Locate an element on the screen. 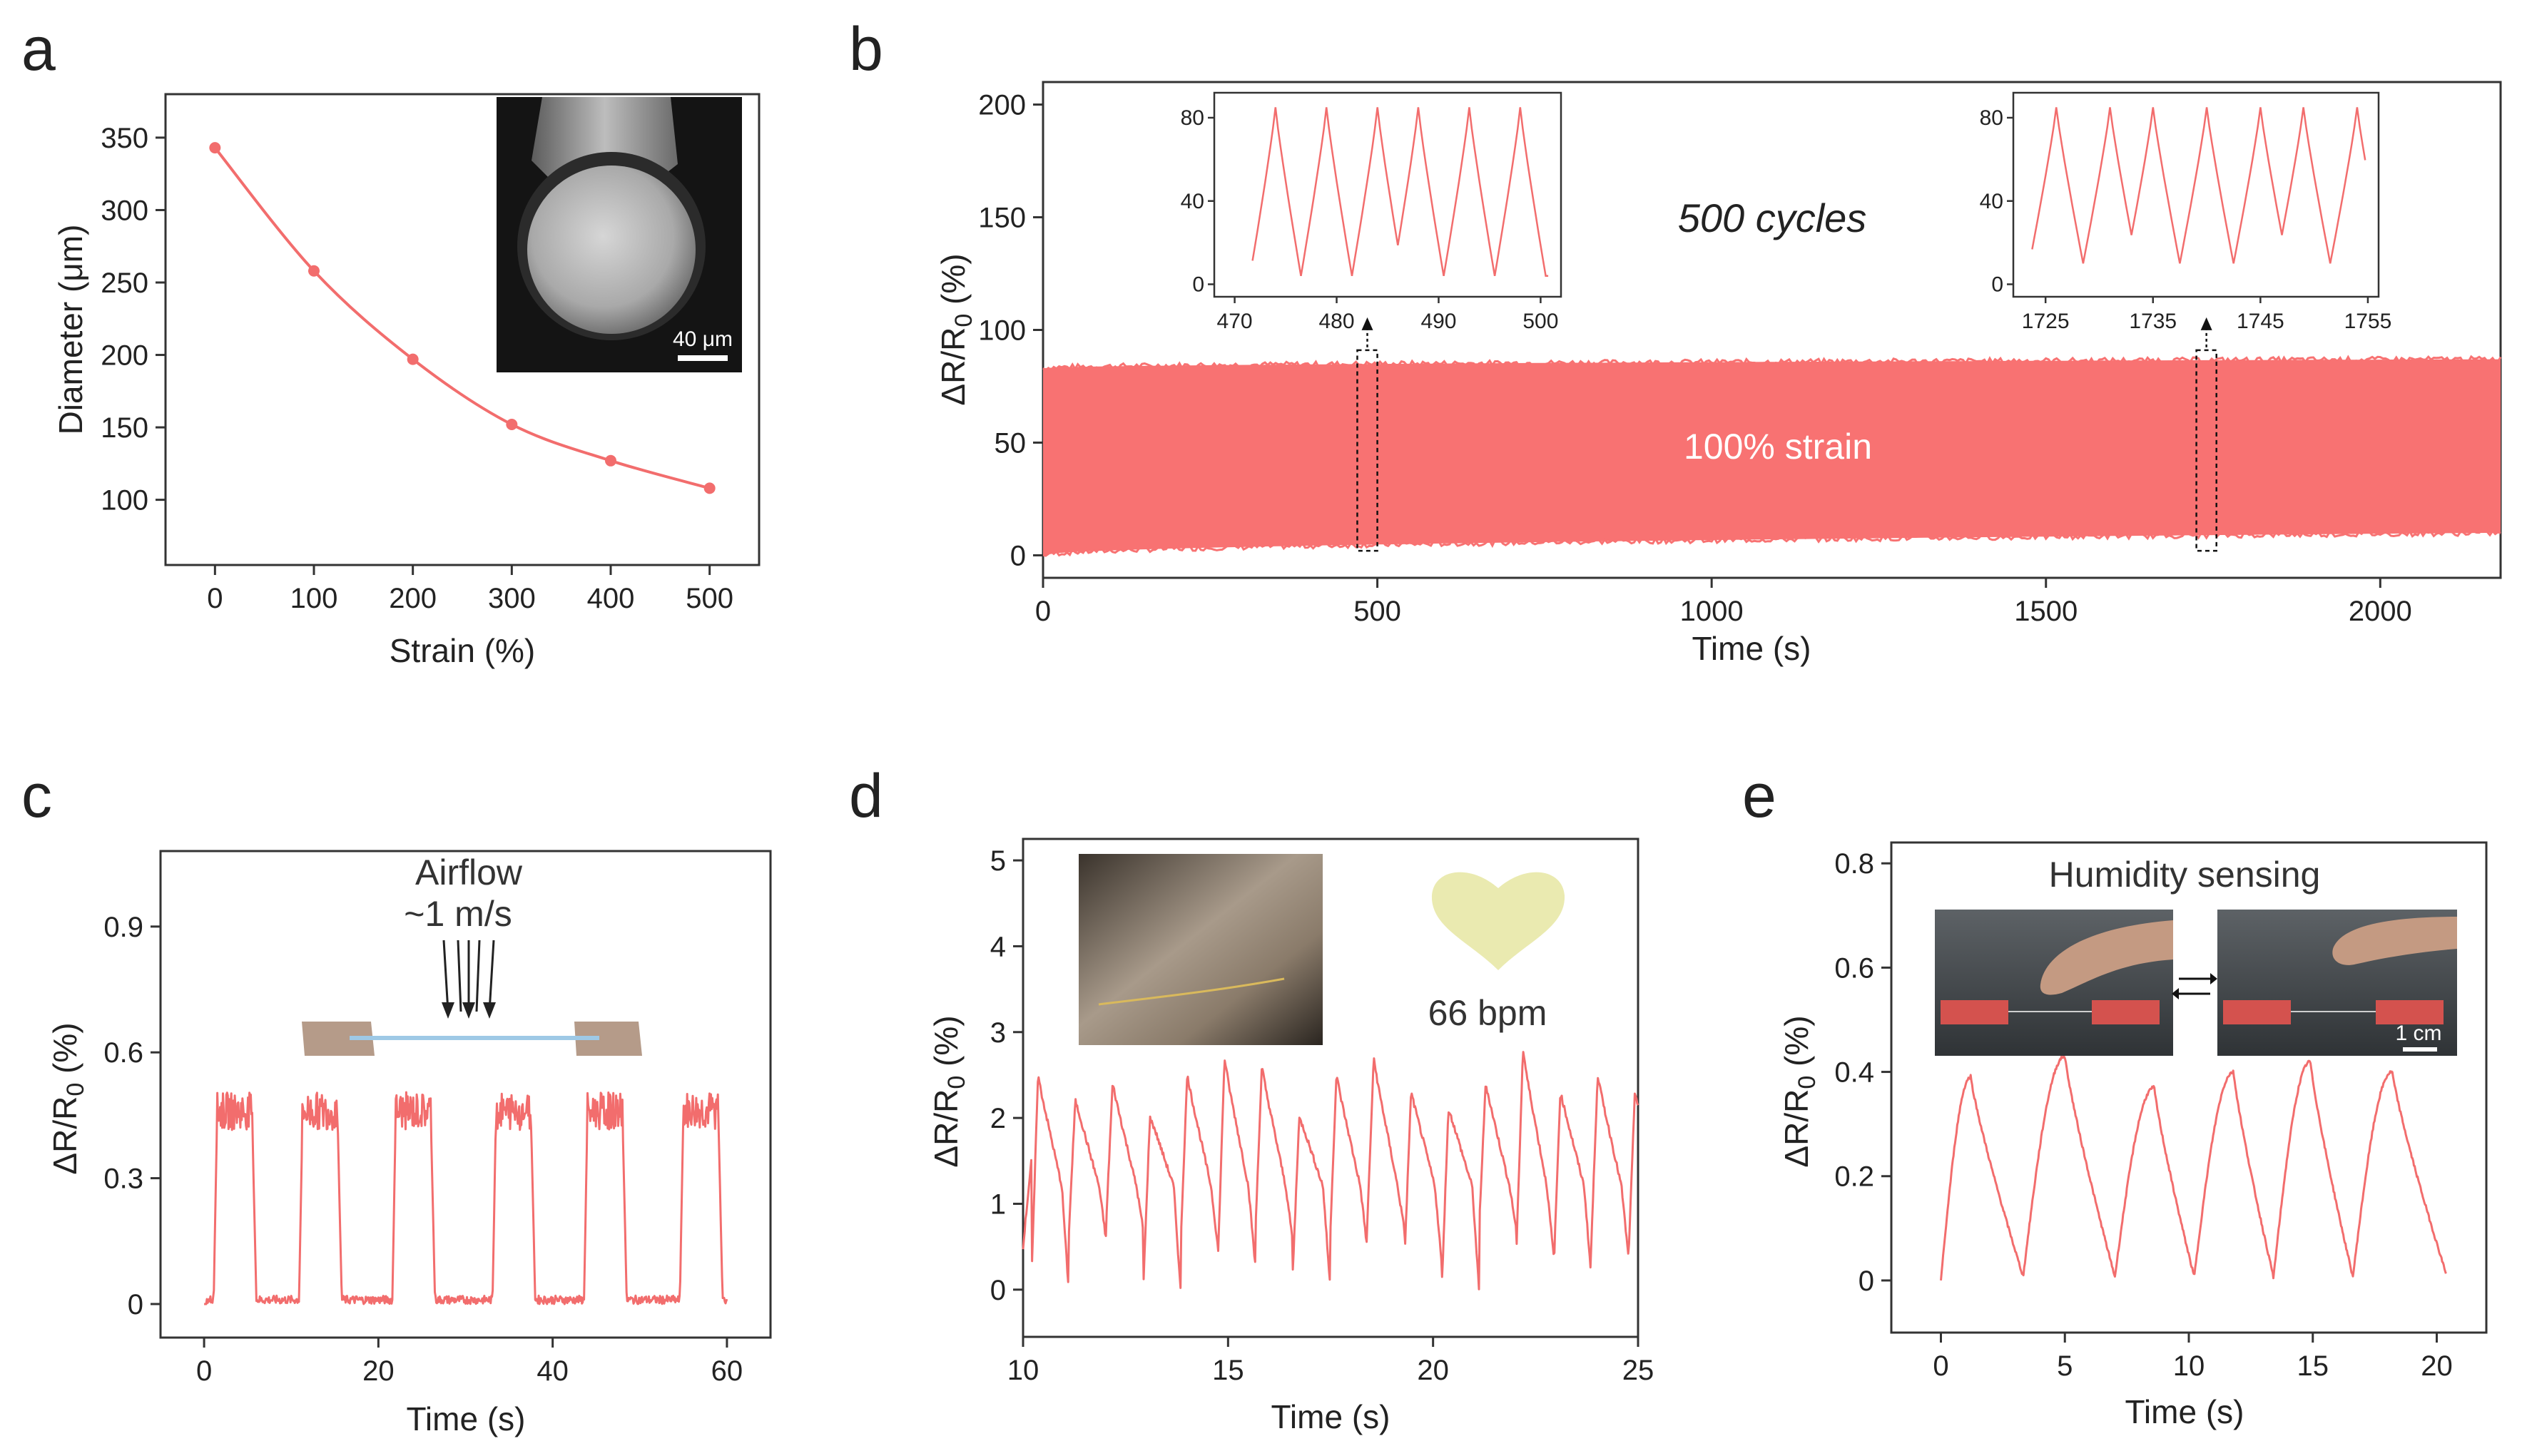 The width and height of the screenshot is (2522, 1456). cycles-annotation: 500 cycles is located at coordinates (1772, 217).